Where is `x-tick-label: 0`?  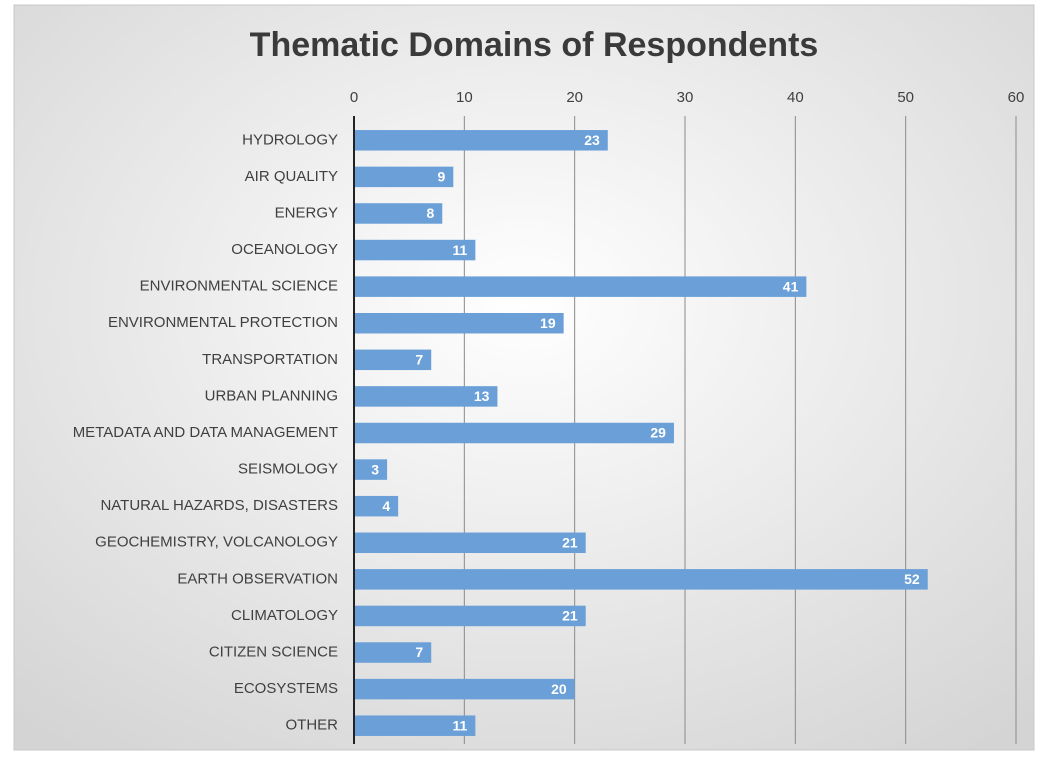 x-tick-label: 0 is located at coordinates (354, 97).